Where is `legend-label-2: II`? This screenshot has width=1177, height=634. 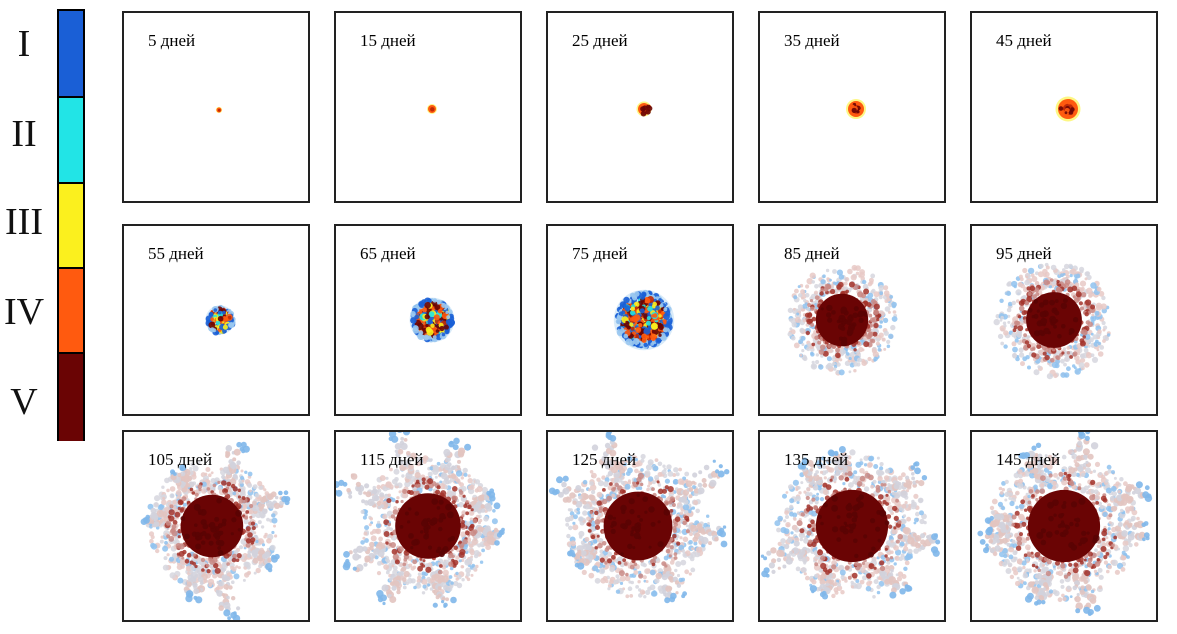
legend-label-2: II is located at coordinates (24, 134).